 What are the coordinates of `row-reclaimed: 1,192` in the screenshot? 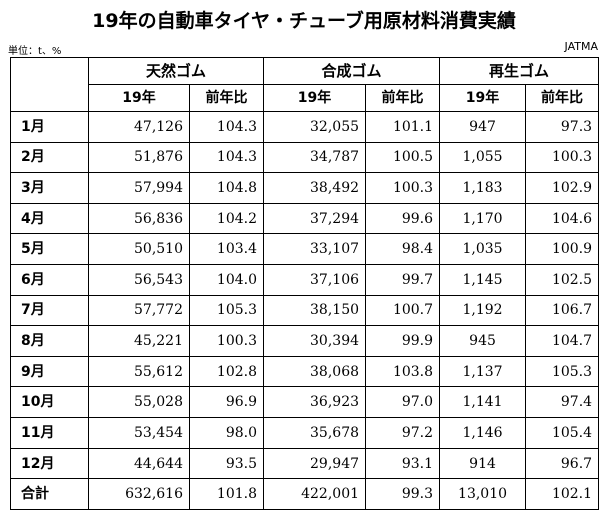 It's located at (483, 310).